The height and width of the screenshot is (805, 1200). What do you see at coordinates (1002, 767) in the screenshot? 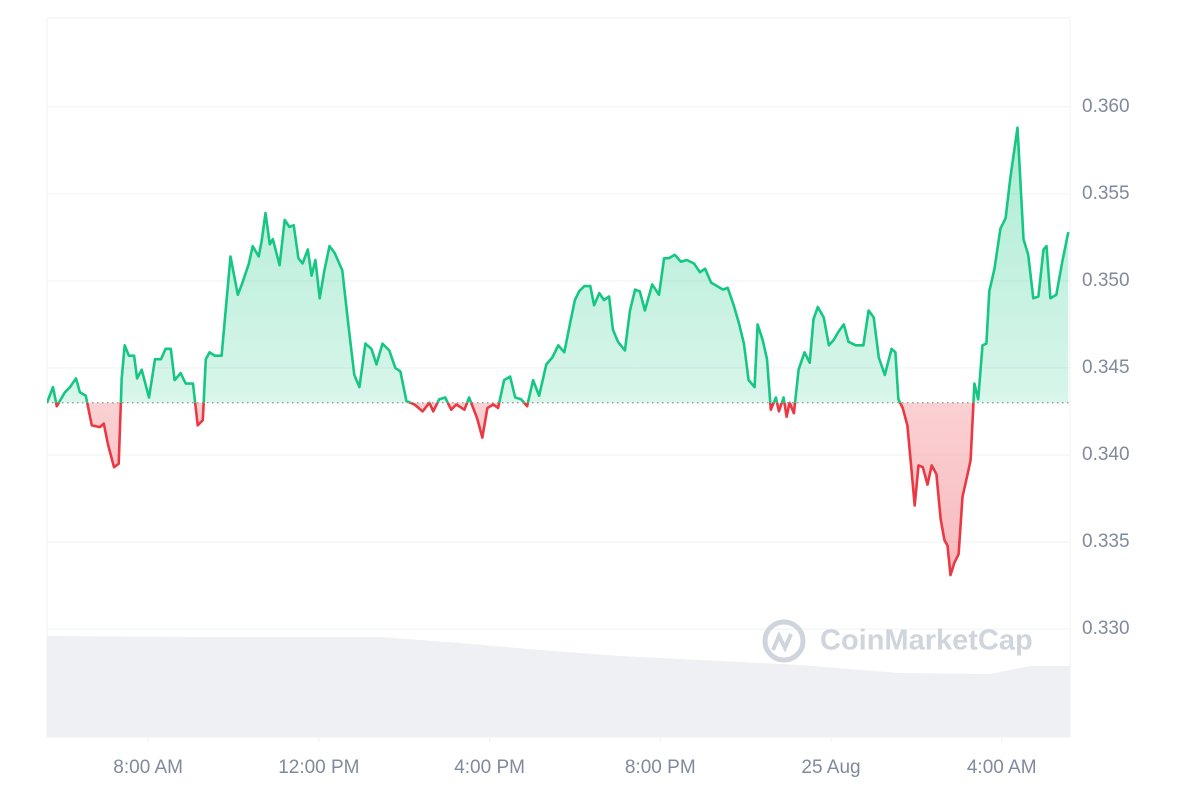
I see `x-tick-label: 4:00 AM` at bounding box center [1002, 767].